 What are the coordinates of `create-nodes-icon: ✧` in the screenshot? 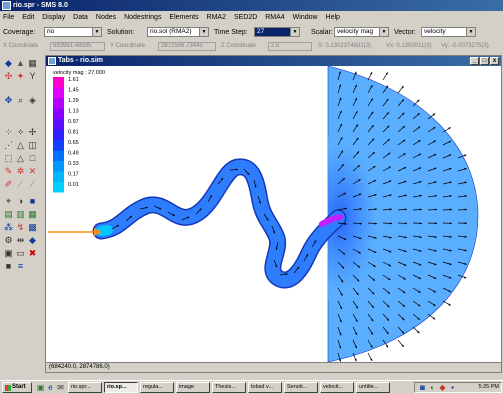 It's located at (20, 132).